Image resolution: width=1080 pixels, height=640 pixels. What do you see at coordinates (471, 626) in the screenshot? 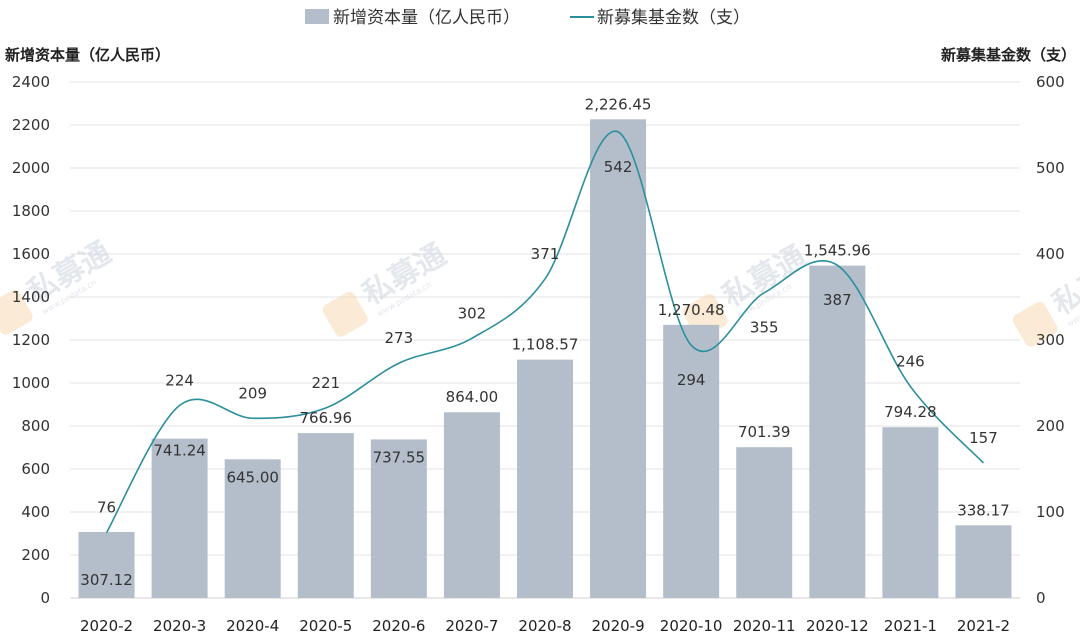
I see `x-tick-label: 2020-7` at bounding box center [471, 626].